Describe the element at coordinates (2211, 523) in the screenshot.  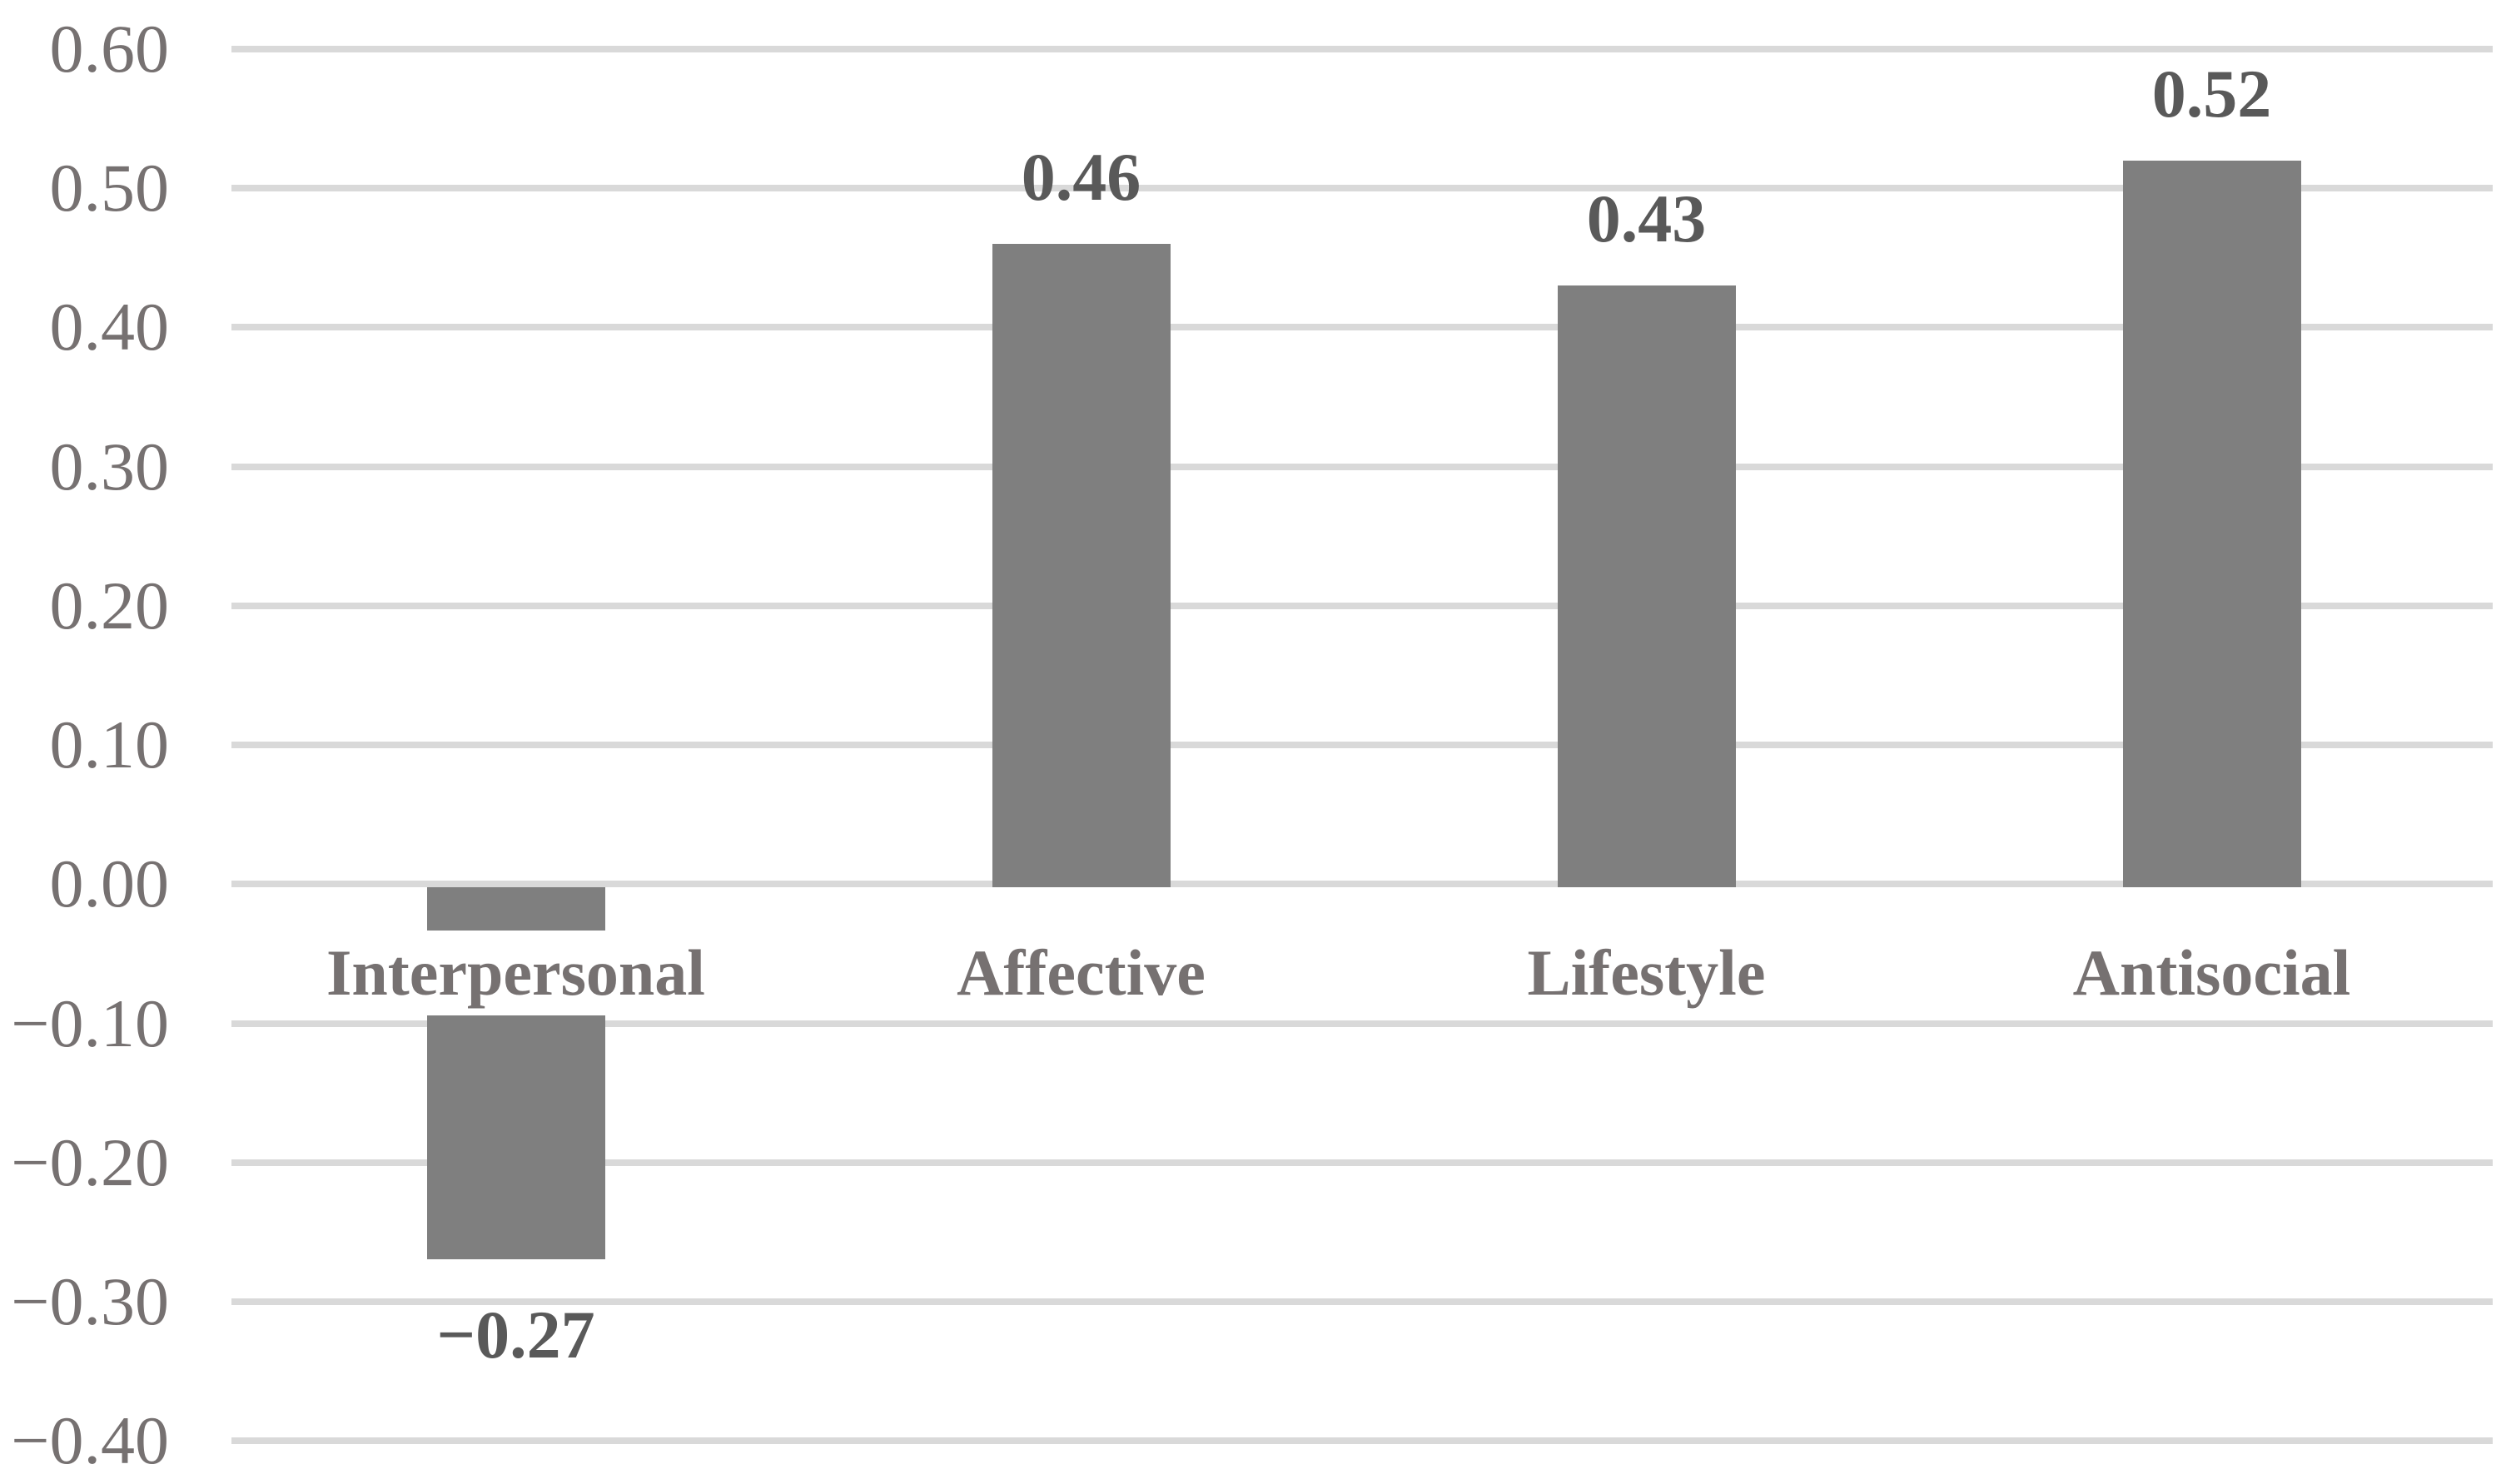
I see `bar-antisocial` at that location.